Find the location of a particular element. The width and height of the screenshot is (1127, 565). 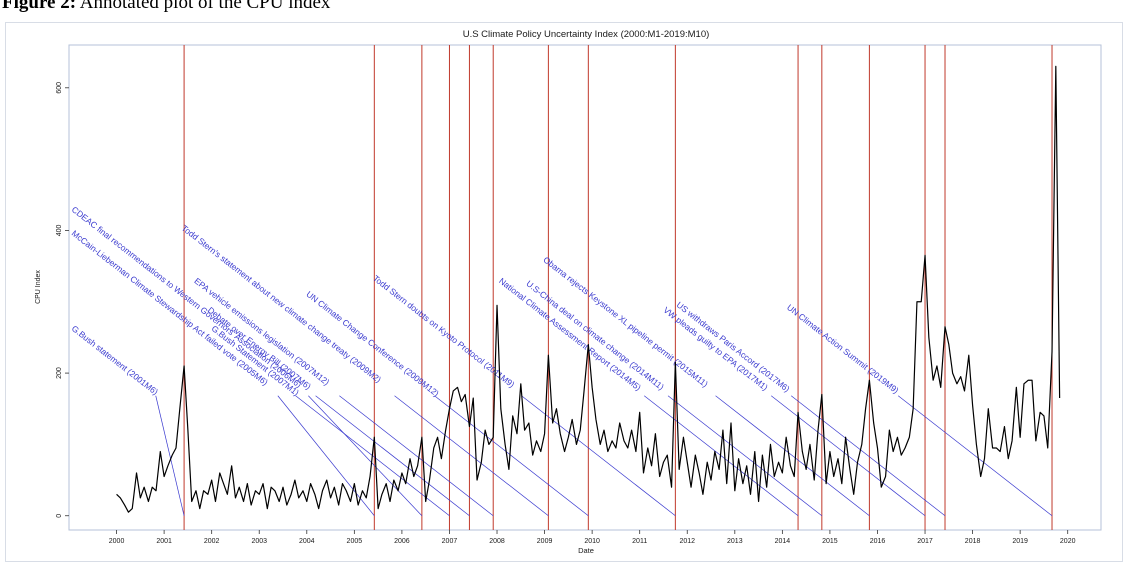

x-tick-label: 2000 is located at coordinates (117, 541).